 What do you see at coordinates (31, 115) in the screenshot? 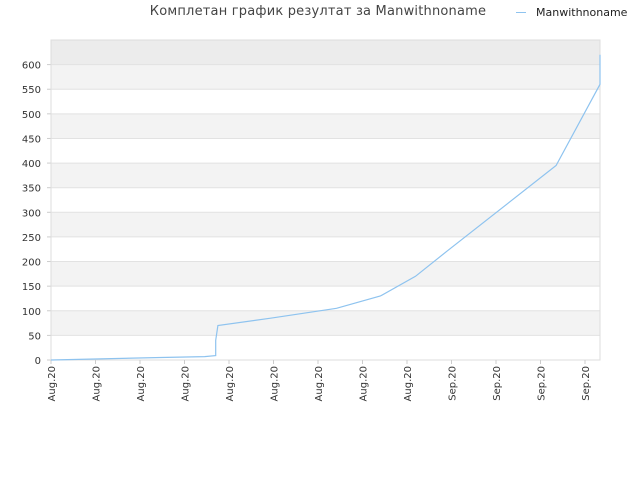
I see `y-tick-label: 500` at bounding box center [31, 115].